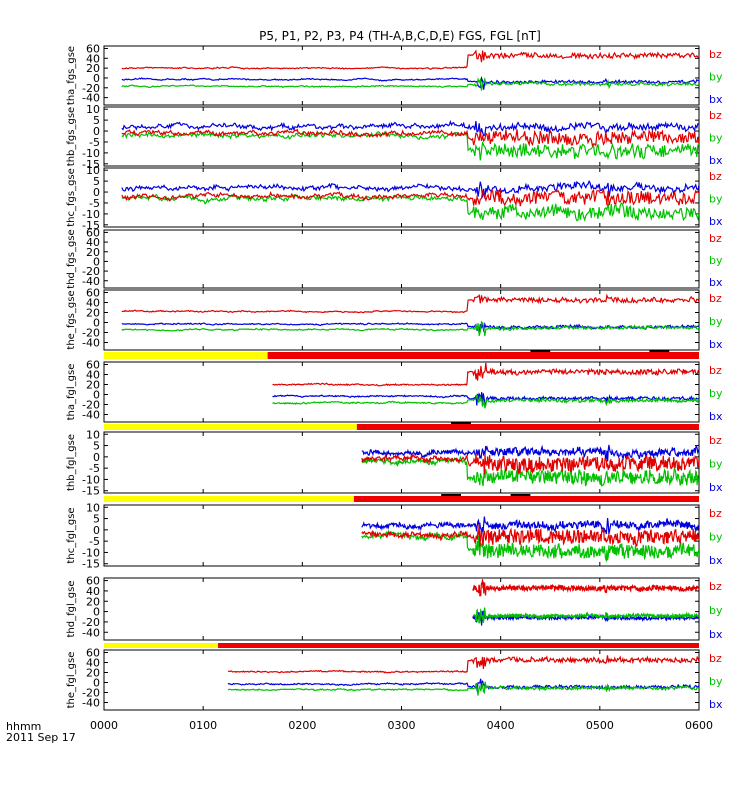 Image resolution: width=750 pixels, height=800 pixels. I want to click on y-axis-label: the_fgl_gse, so click(71, 680).